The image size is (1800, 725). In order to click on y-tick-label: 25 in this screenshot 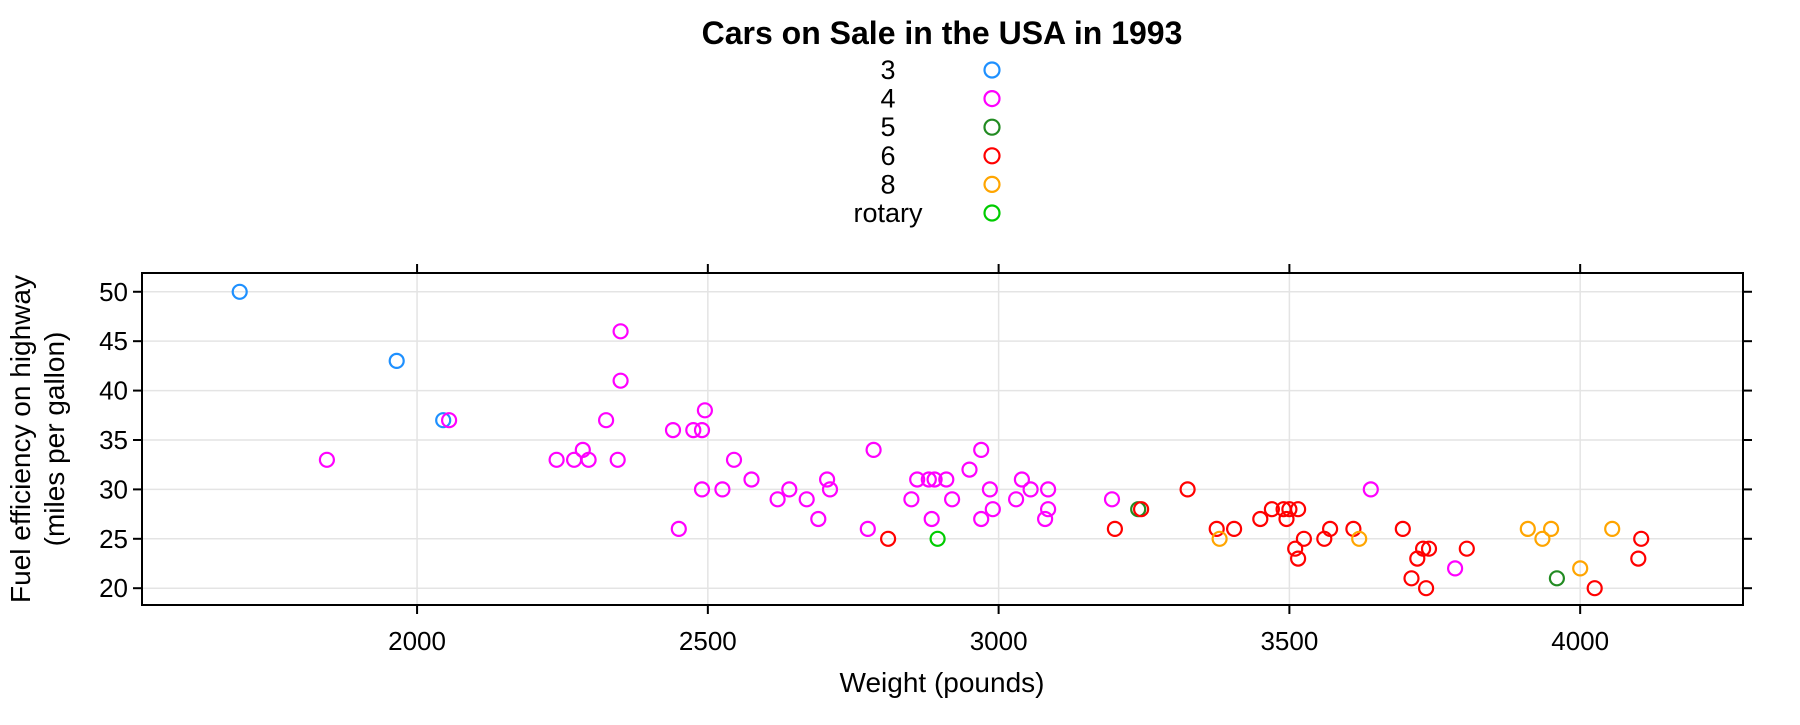, I will do `click(113, 539)`.